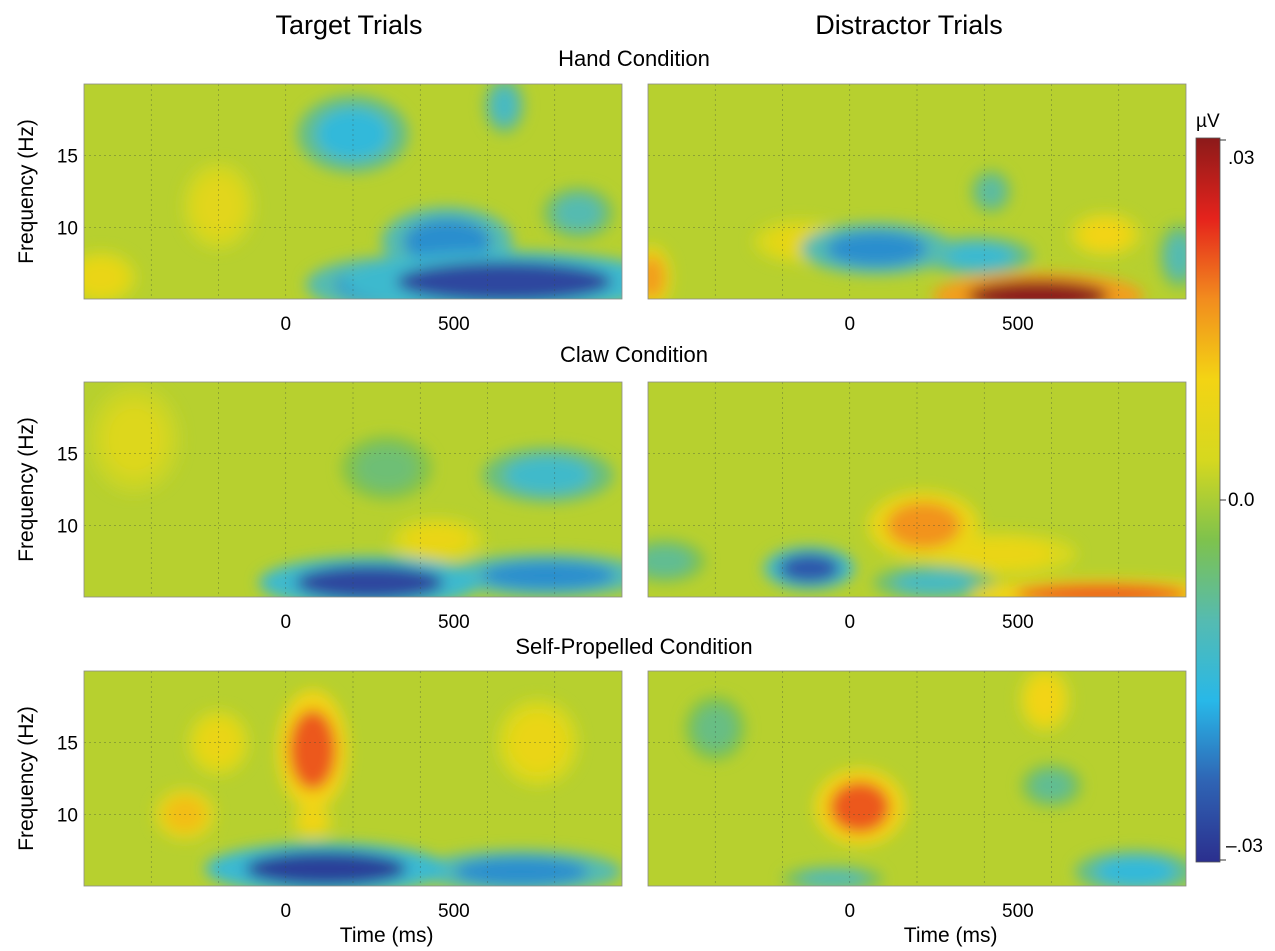 The image size is (1275, 951). What do you see at coordinates (634, 354) in the screenshot?
I see `row-title-claw: Claw Condition` at bounding box center [634, 354].